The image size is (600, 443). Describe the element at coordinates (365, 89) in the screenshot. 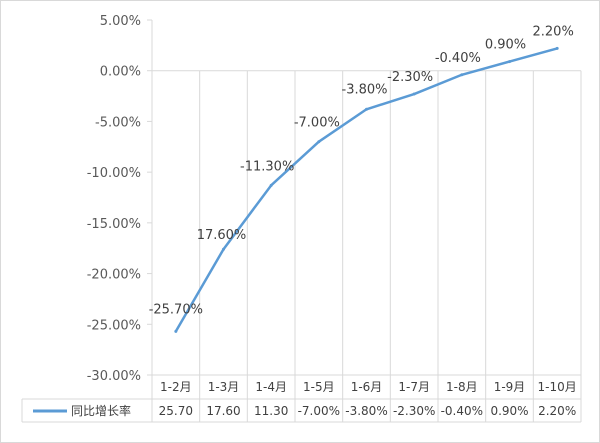

I see `data-label: -3.80%` at that location.